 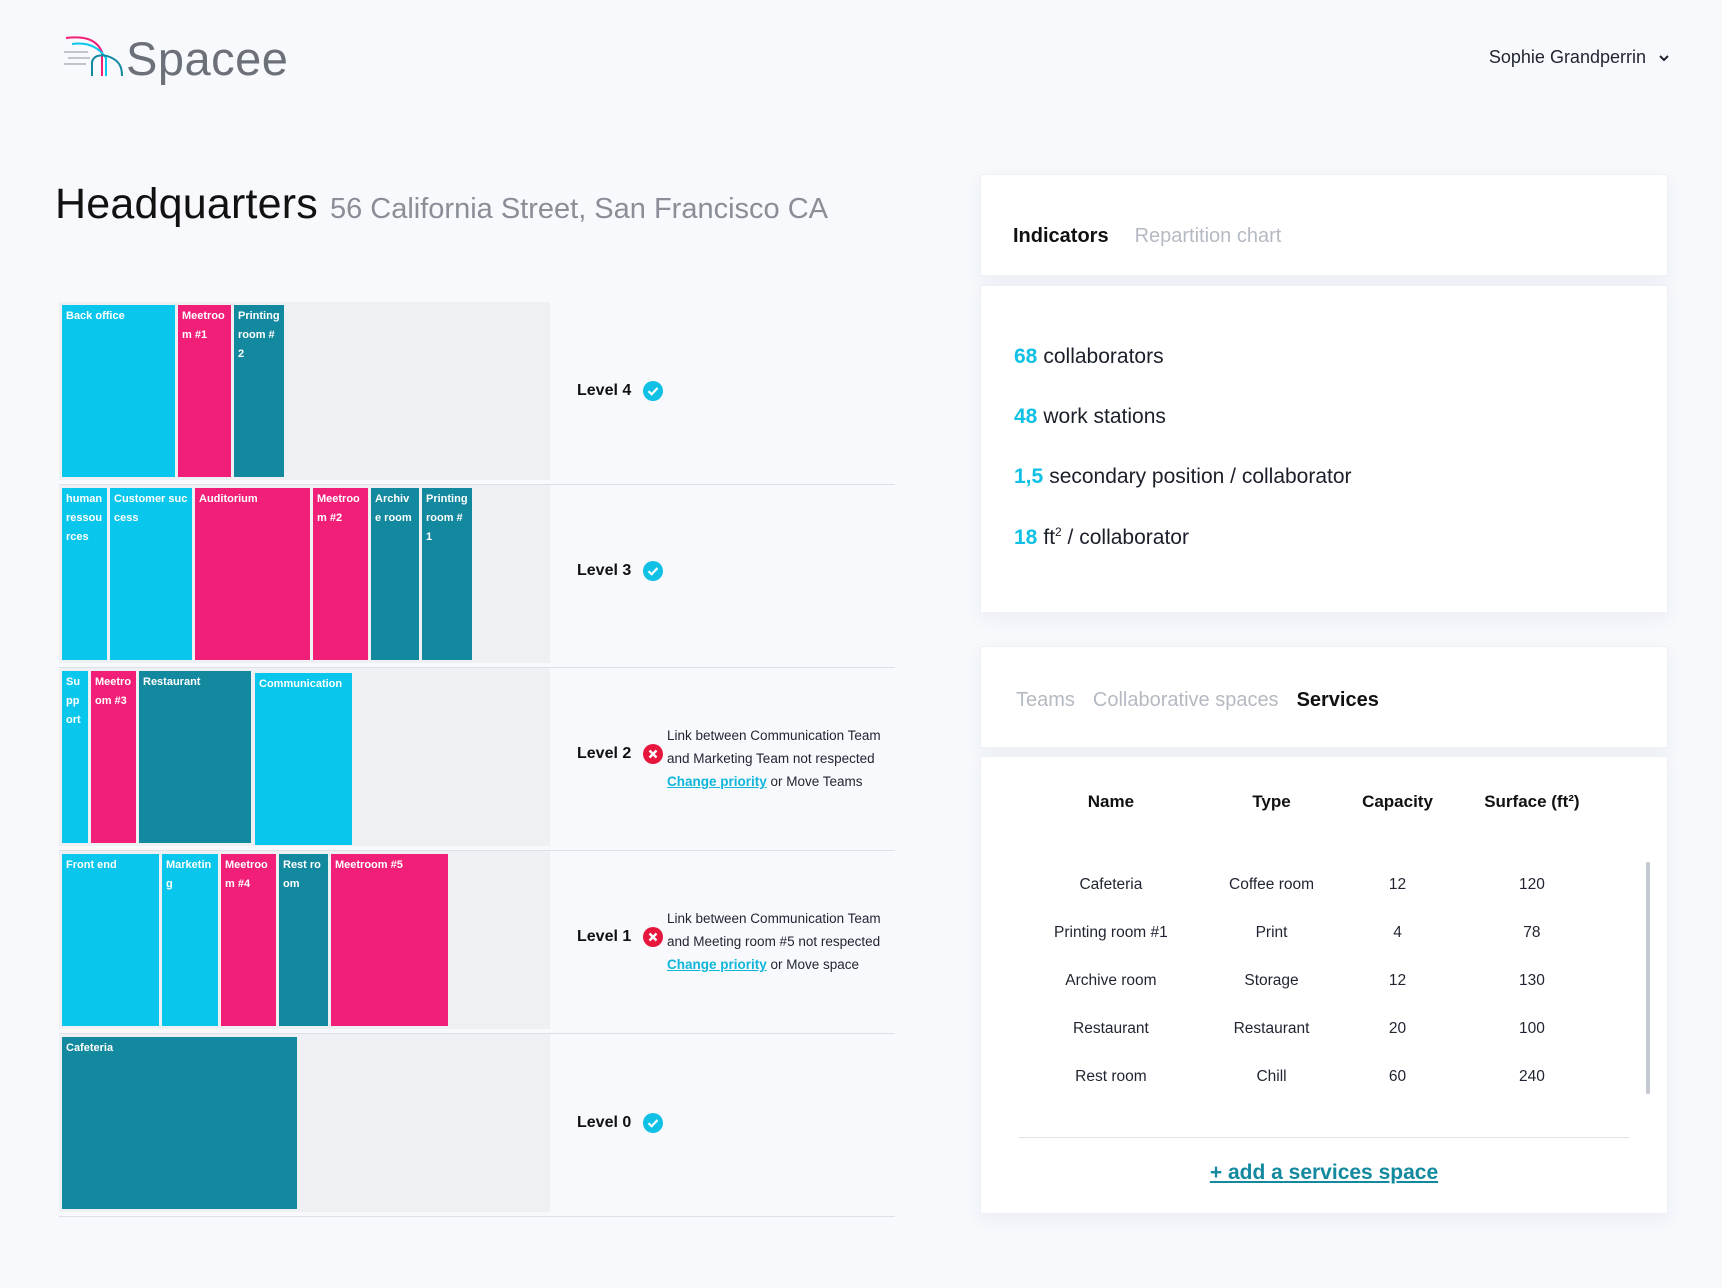 I want to click on floor-level-0: Cafeteria Level 0, so click(x=477, y=1125).